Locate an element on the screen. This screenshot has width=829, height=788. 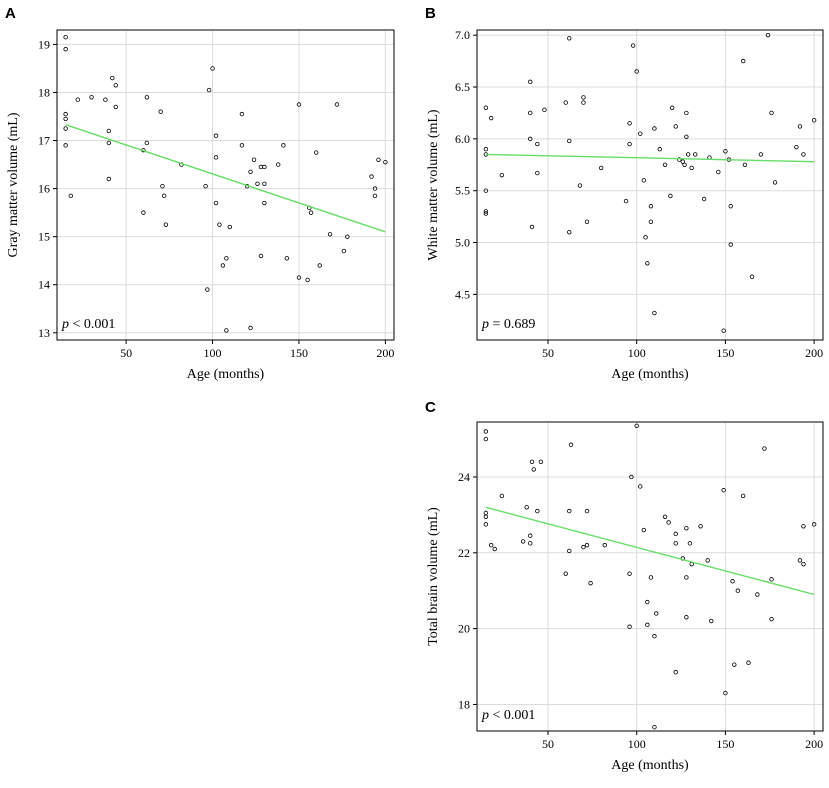
p-value-label: p < 0.001 is located at coordinates (508, 715).